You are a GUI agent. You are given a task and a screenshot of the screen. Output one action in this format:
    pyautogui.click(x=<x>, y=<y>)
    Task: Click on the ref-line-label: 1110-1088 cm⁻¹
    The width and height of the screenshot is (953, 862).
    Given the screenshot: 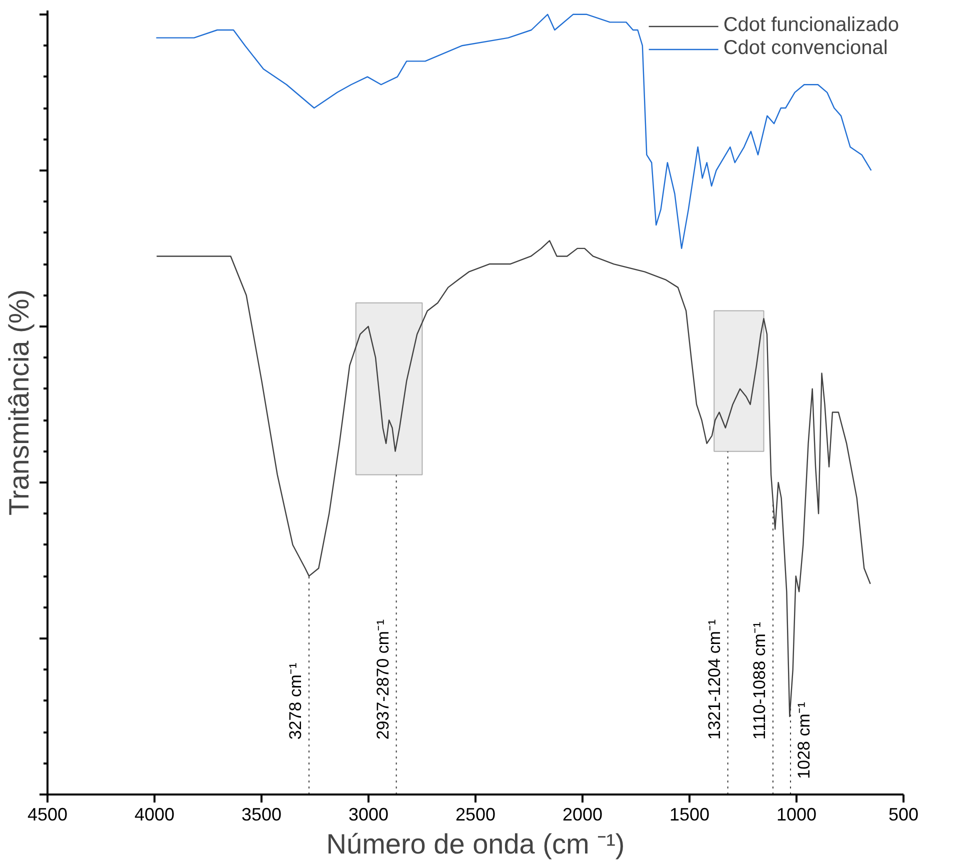 What is the action you would take?
    pyautogui.click(x=759, y=680)
    